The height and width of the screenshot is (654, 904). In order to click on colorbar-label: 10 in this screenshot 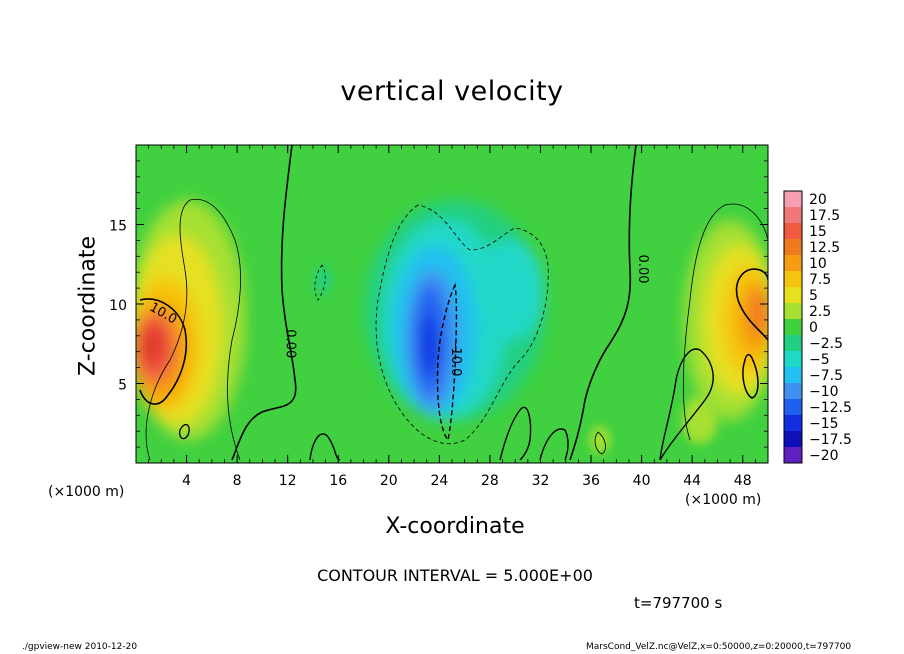, I will do `click(818, 264)`.